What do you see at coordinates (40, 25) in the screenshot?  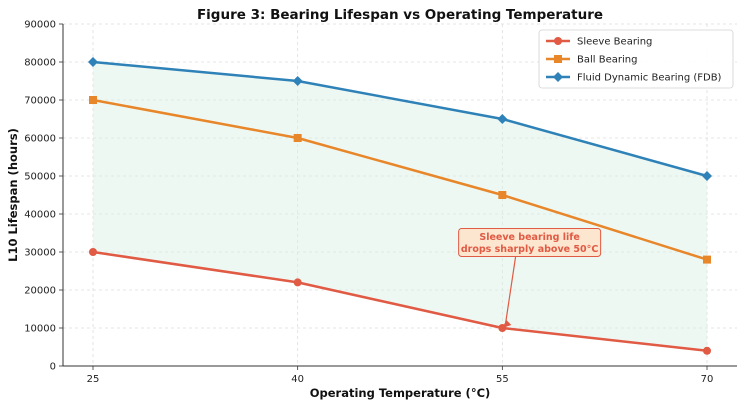 I see `y-tick-label: 90000` at bounding box center [40, 25].